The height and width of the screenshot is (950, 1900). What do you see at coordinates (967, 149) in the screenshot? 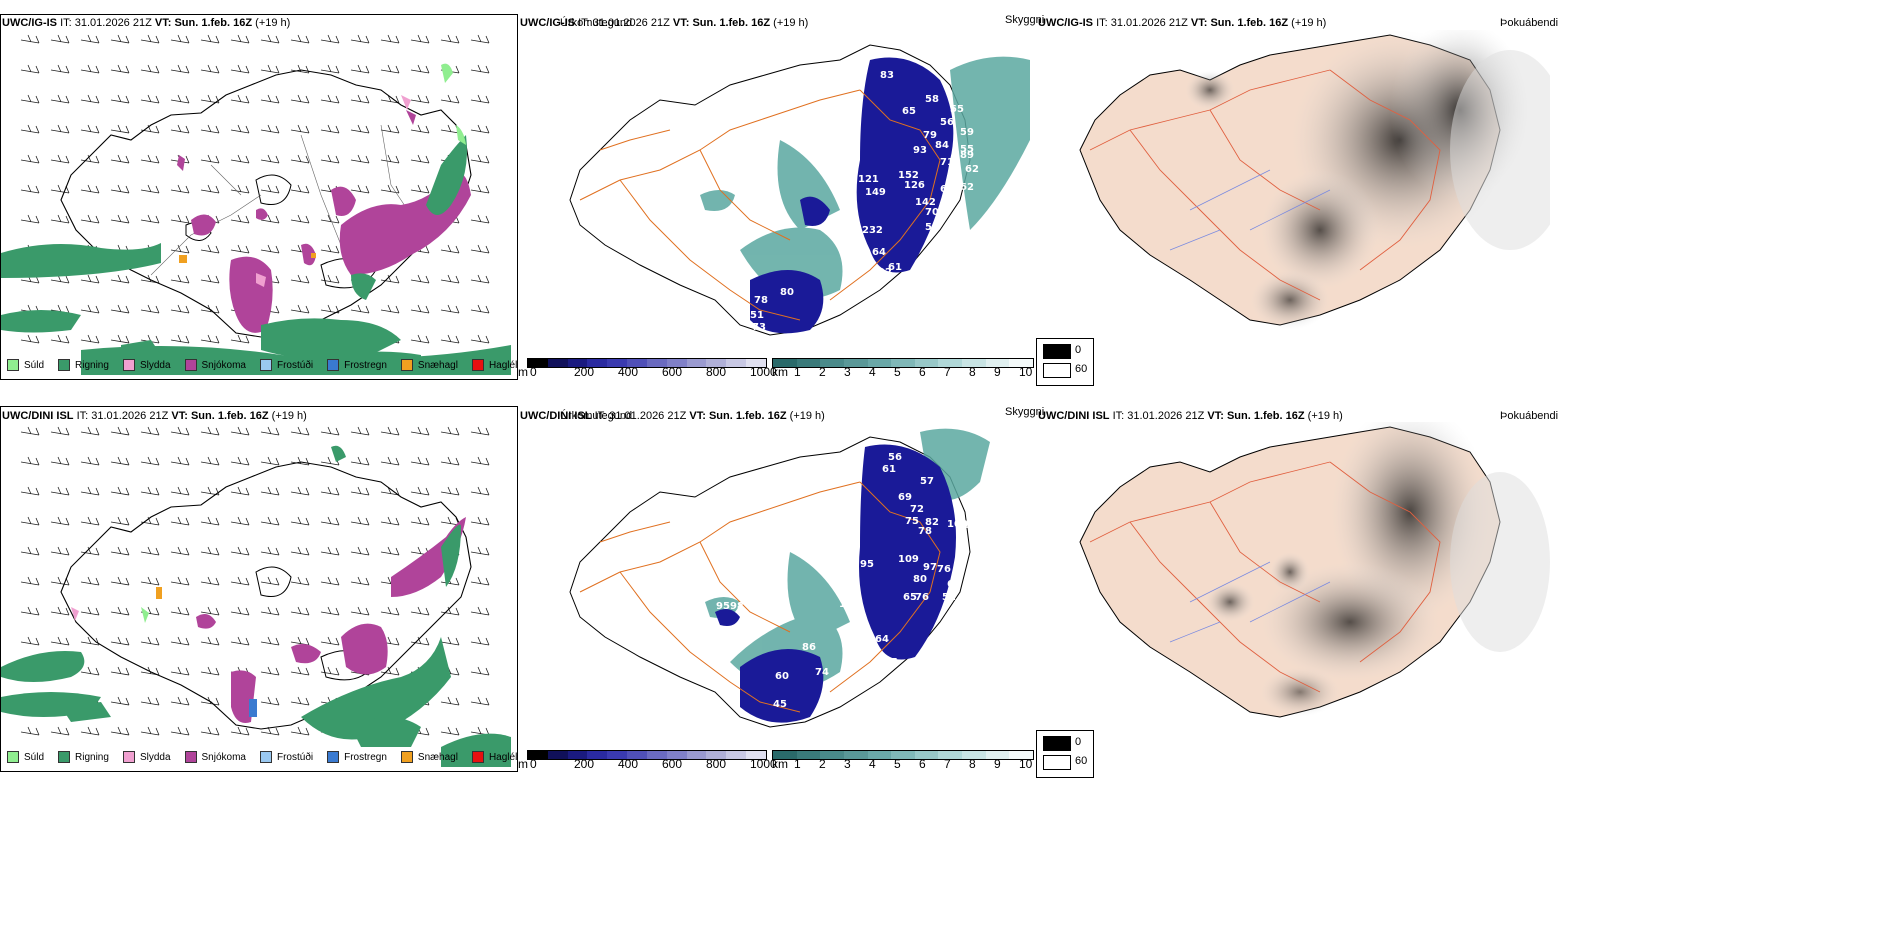
I see `visibility-value-label: 55` at bounding box center [967, 149].